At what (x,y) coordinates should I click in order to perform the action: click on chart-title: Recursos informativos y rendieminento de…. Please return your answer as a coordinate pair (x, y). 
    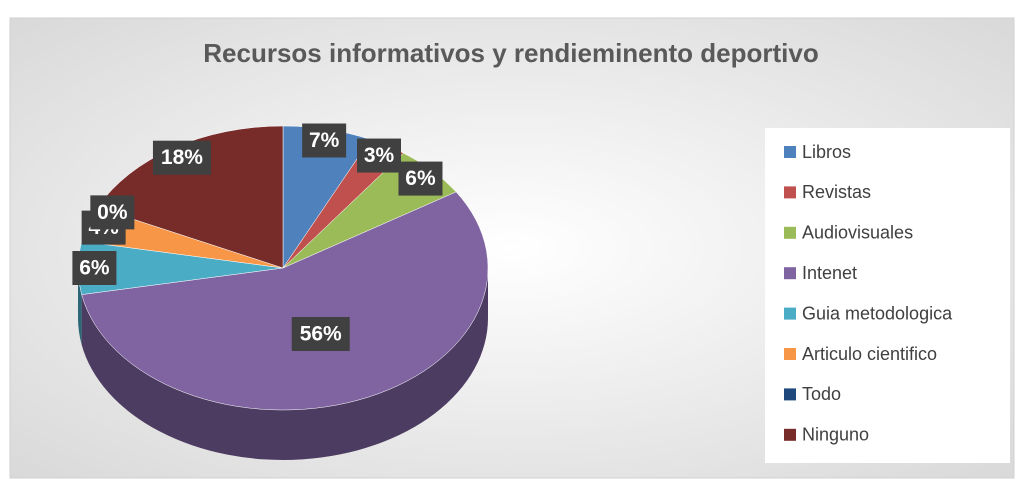
    Looking at the image, I should click on (510, 53).